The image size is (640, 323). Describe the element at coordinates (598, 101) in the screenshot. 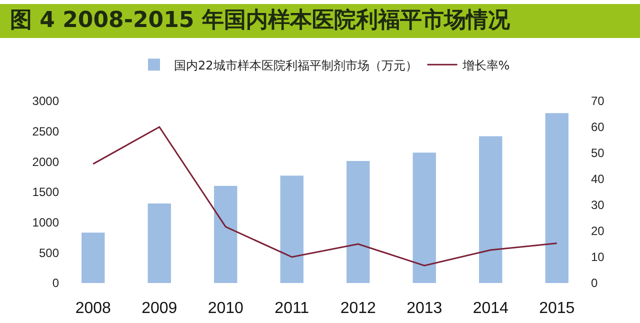

I see `y2-tick-label: 70` at that location.